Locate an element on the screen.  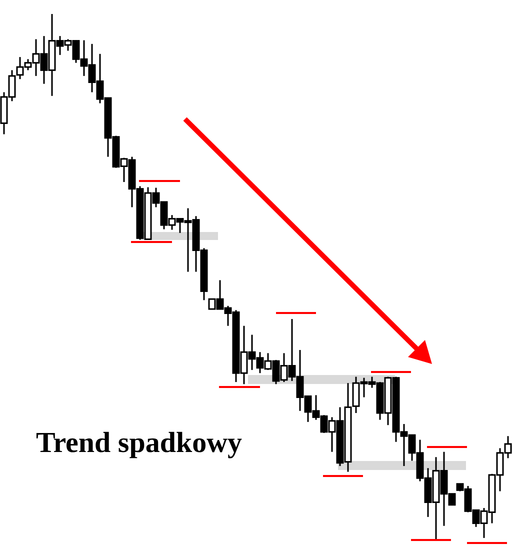
annotation: Trend spadkowy is located at coordinates (139, 443).